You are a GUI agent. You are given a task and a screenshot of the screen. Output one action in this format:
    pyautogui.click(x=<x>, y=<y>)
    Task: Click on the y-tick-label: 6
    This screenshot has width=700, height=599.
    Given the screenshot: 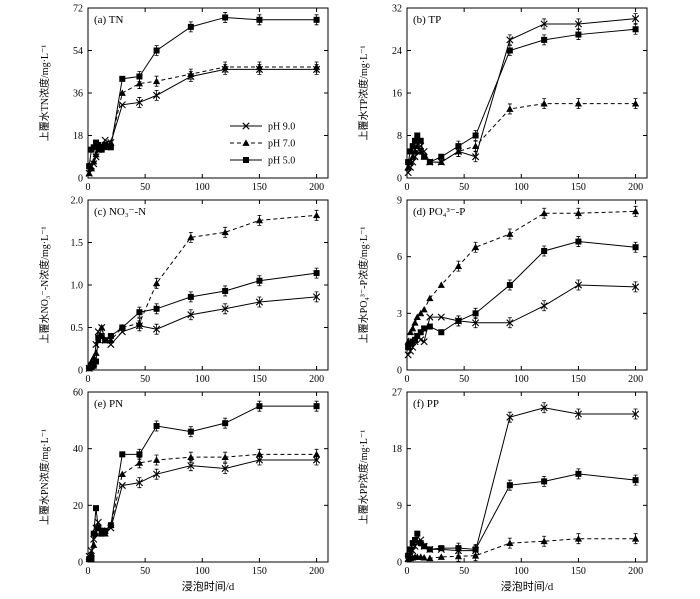 What is the action you would take?
    pyautogui.click(x=399, y=257)
    